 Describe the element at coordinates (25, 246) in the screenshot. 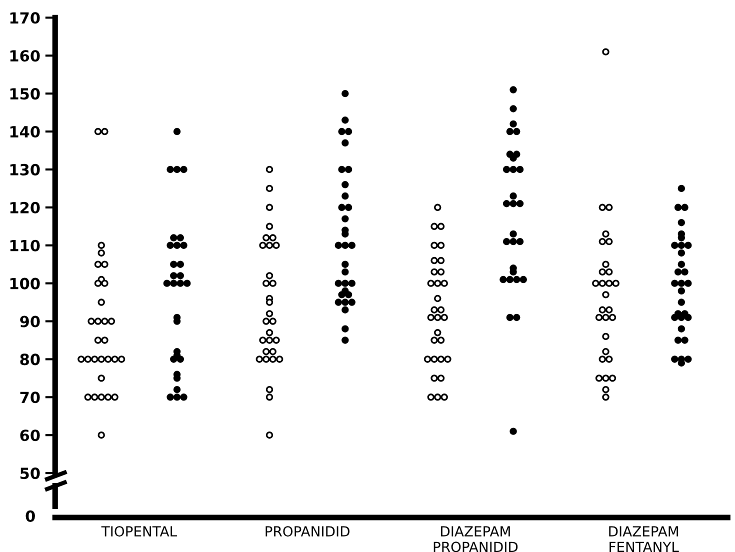

I see `y-tick-label: 110` at that location.